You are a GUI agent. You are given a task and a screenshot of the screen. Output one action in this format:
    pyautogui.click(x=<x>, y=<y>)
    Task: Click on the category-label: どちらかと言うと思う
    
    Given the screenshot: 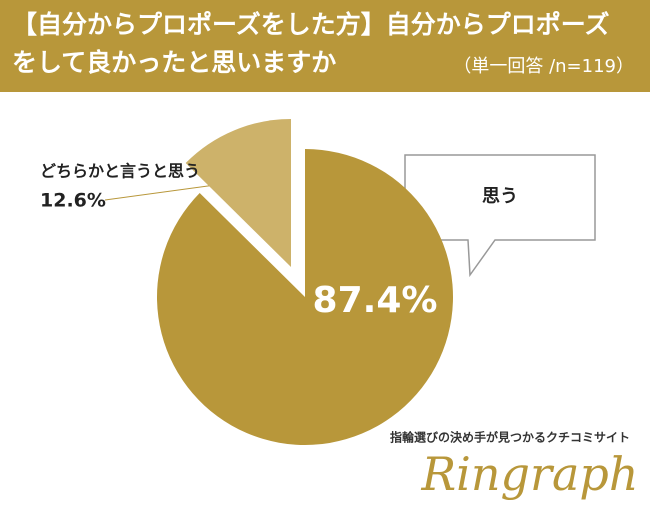 What is the action you would take?
    pyautogui.click(x=120, y=171)
    